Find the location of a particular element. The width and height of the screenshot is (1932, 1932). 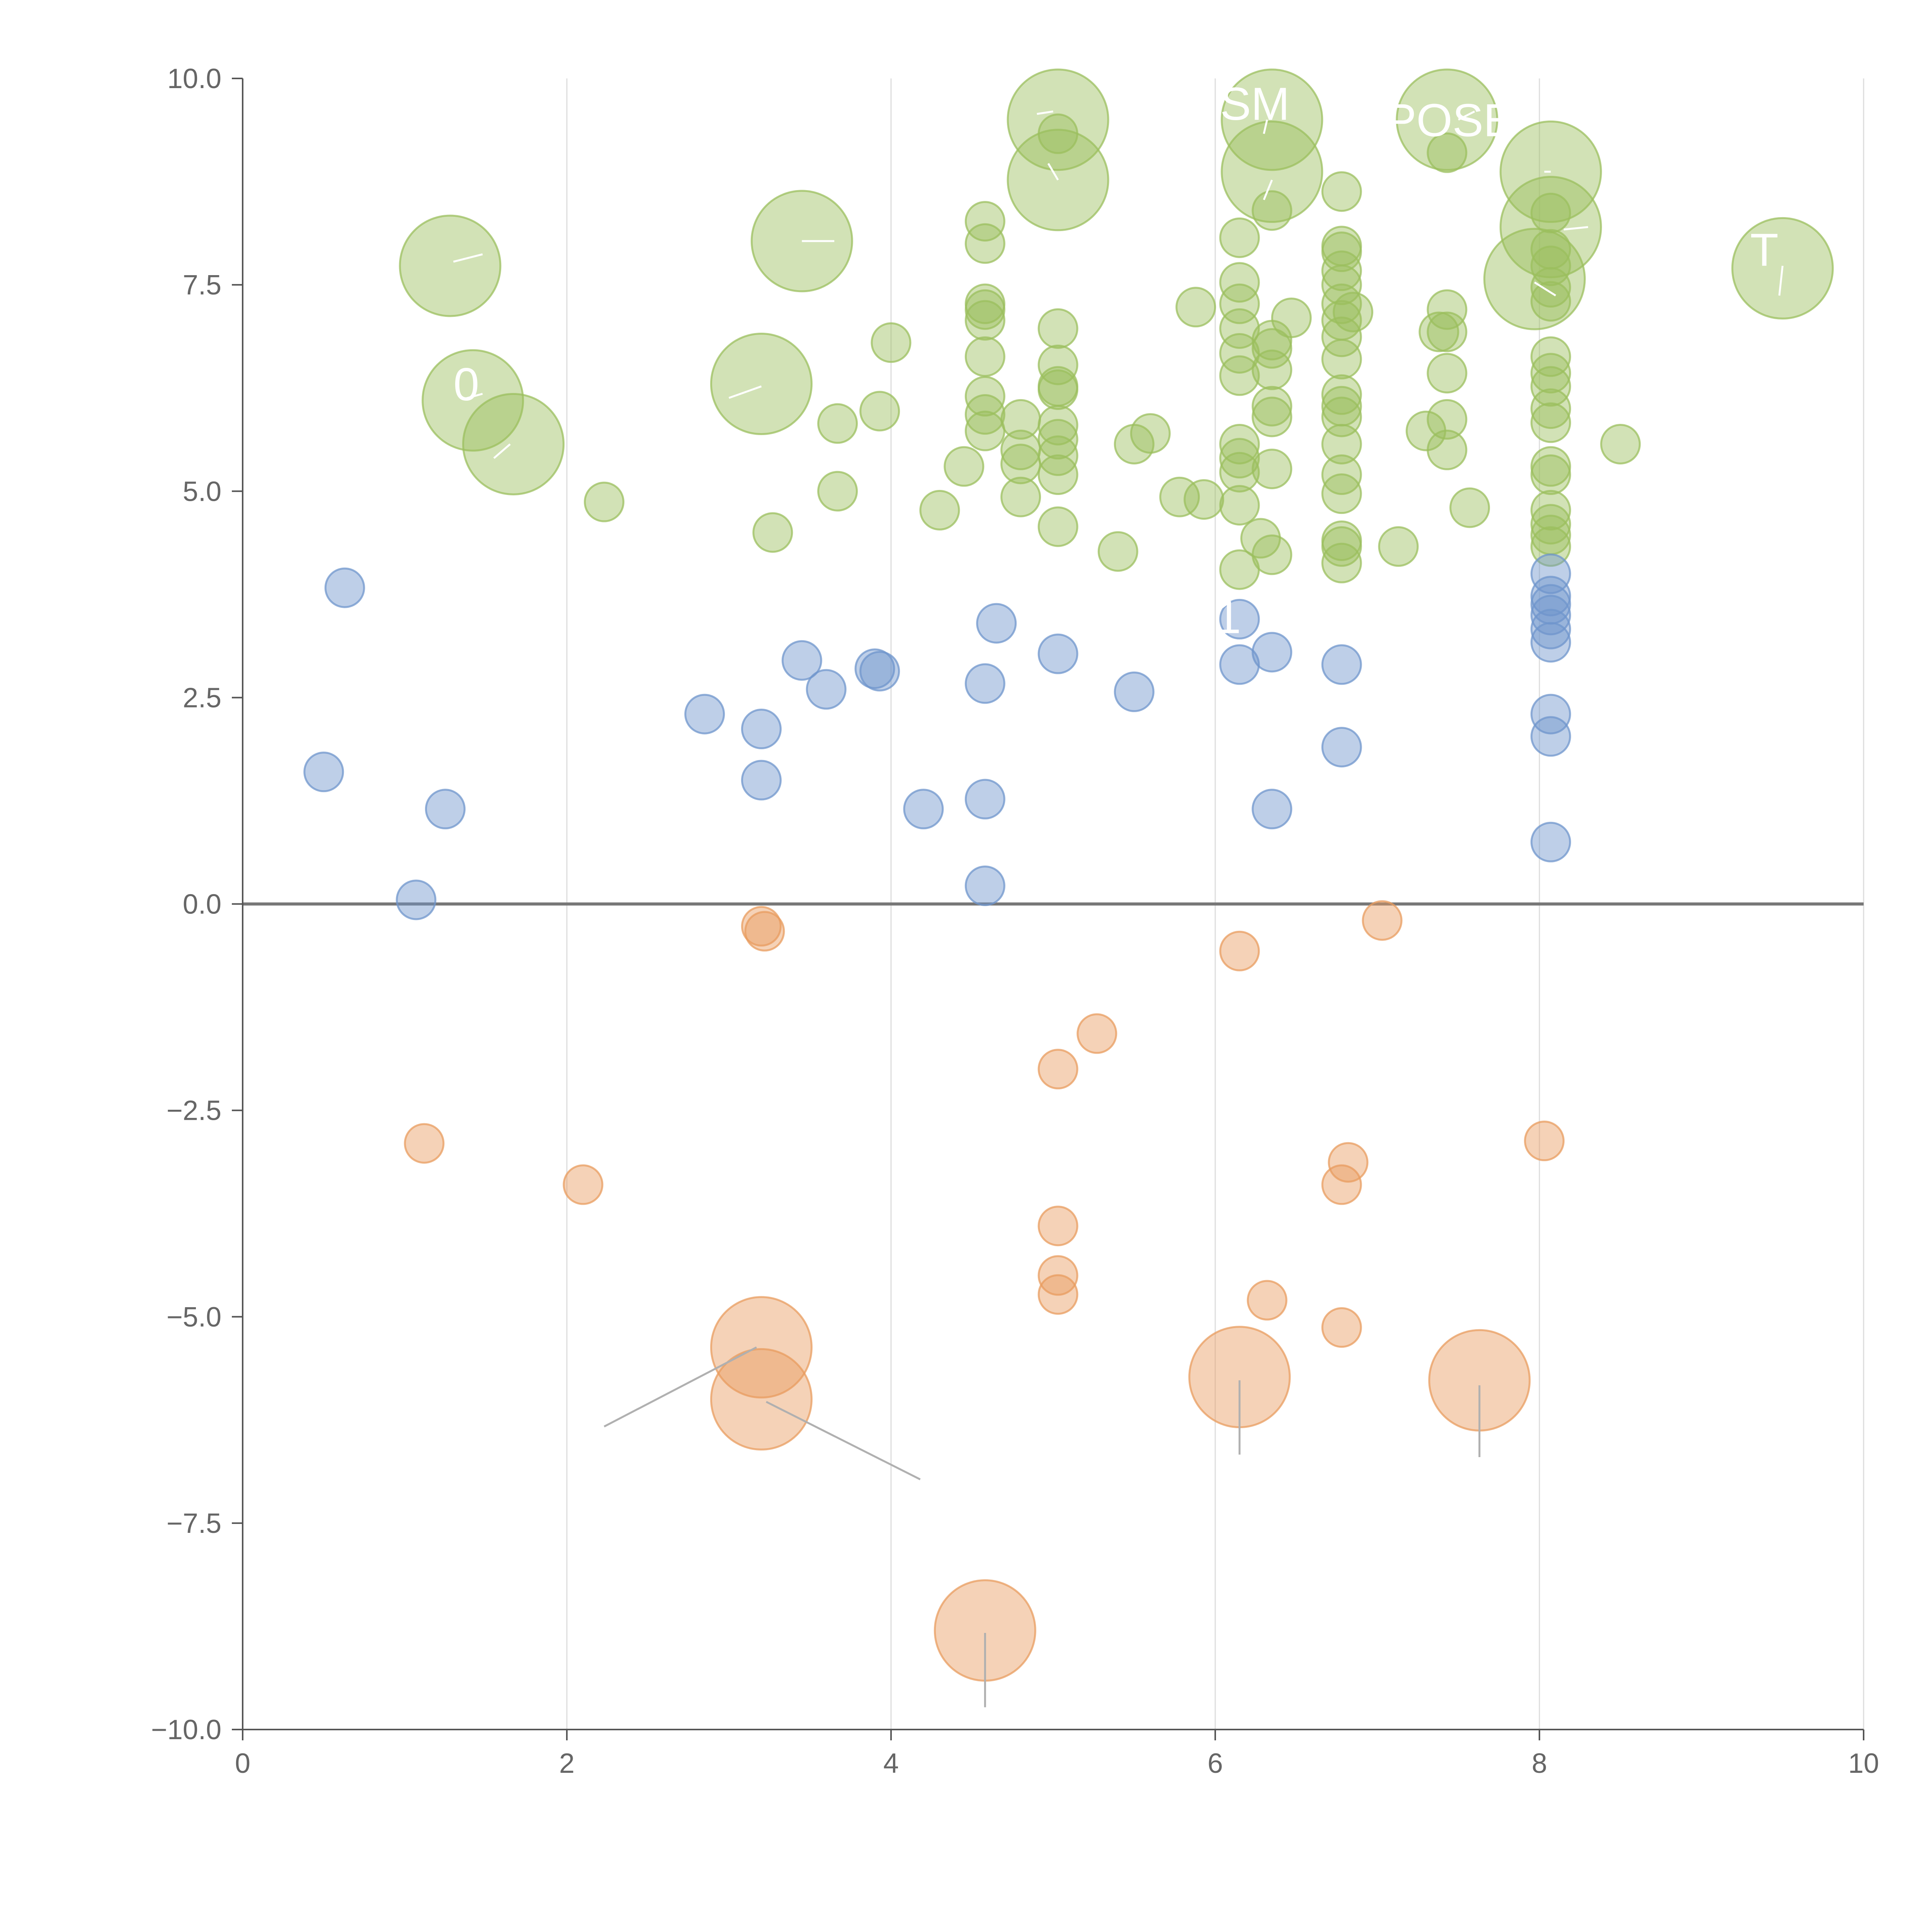

y-tick-label: −2.5 is located at coordinates (194, 1111).